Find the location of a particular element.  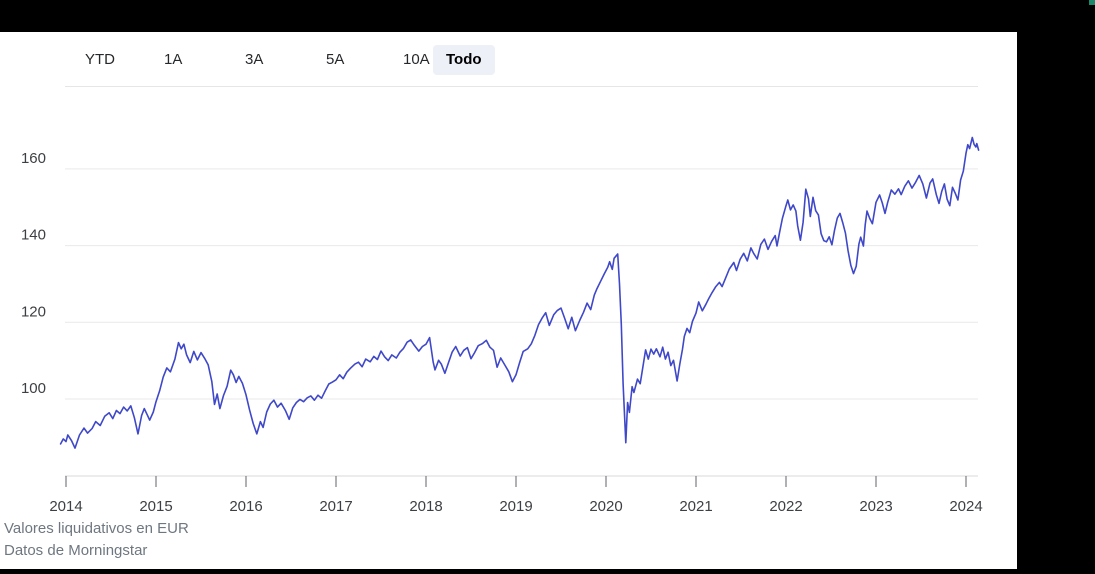

x-axis-label: 2015 is located at coordinates (155, 506).